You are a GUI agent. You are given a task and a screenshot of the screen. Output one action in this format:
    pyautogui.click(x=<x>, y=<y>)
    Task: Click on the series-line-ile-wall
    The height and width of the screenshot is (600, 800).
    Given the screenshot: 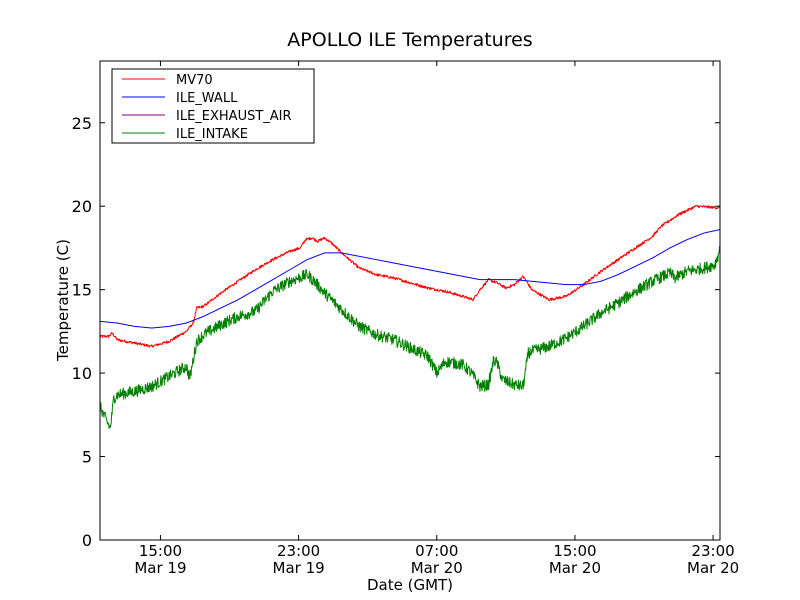 What is the action you would take?
    pyautogui.click(x=410, y=279)
    